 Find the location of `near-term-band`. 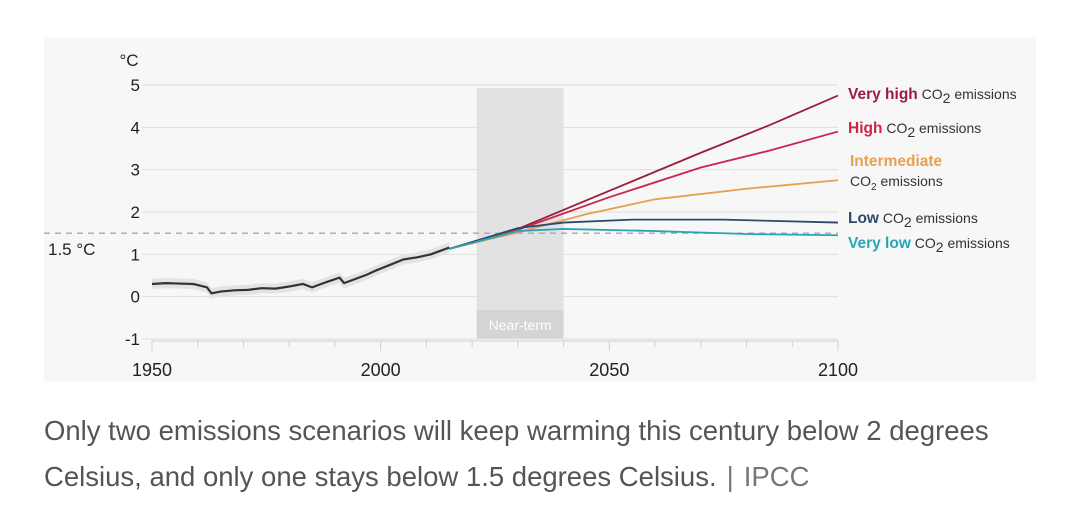

near-term-band is located at coordinates (520, 213).